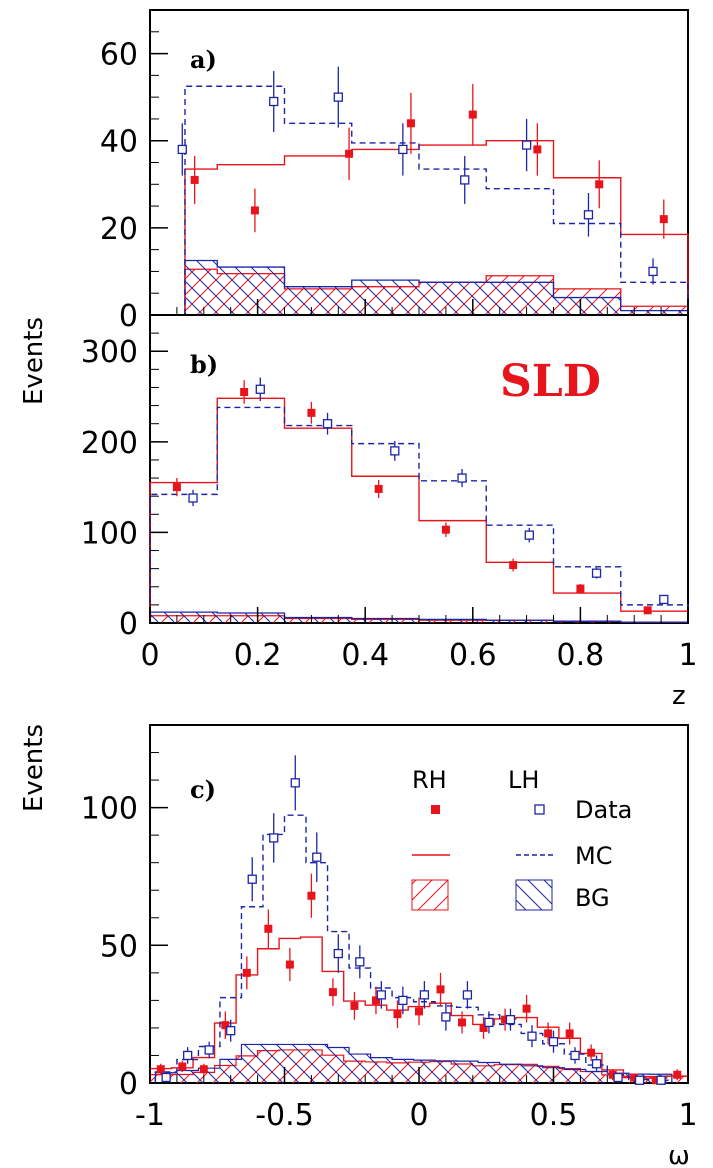 The height and width of the screenshot is (1168, 713). Describe the element at coordinates (34, 361) in the screenshot. I see `y-axis-label-top: Events` at that location.